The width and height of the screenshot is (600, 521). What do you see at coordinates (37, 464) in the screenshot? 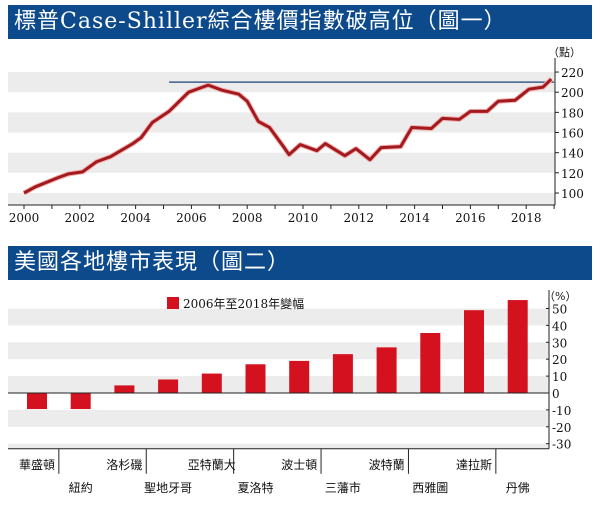
I see `category-label: 華盛頓` at bounding box center [37, 464].